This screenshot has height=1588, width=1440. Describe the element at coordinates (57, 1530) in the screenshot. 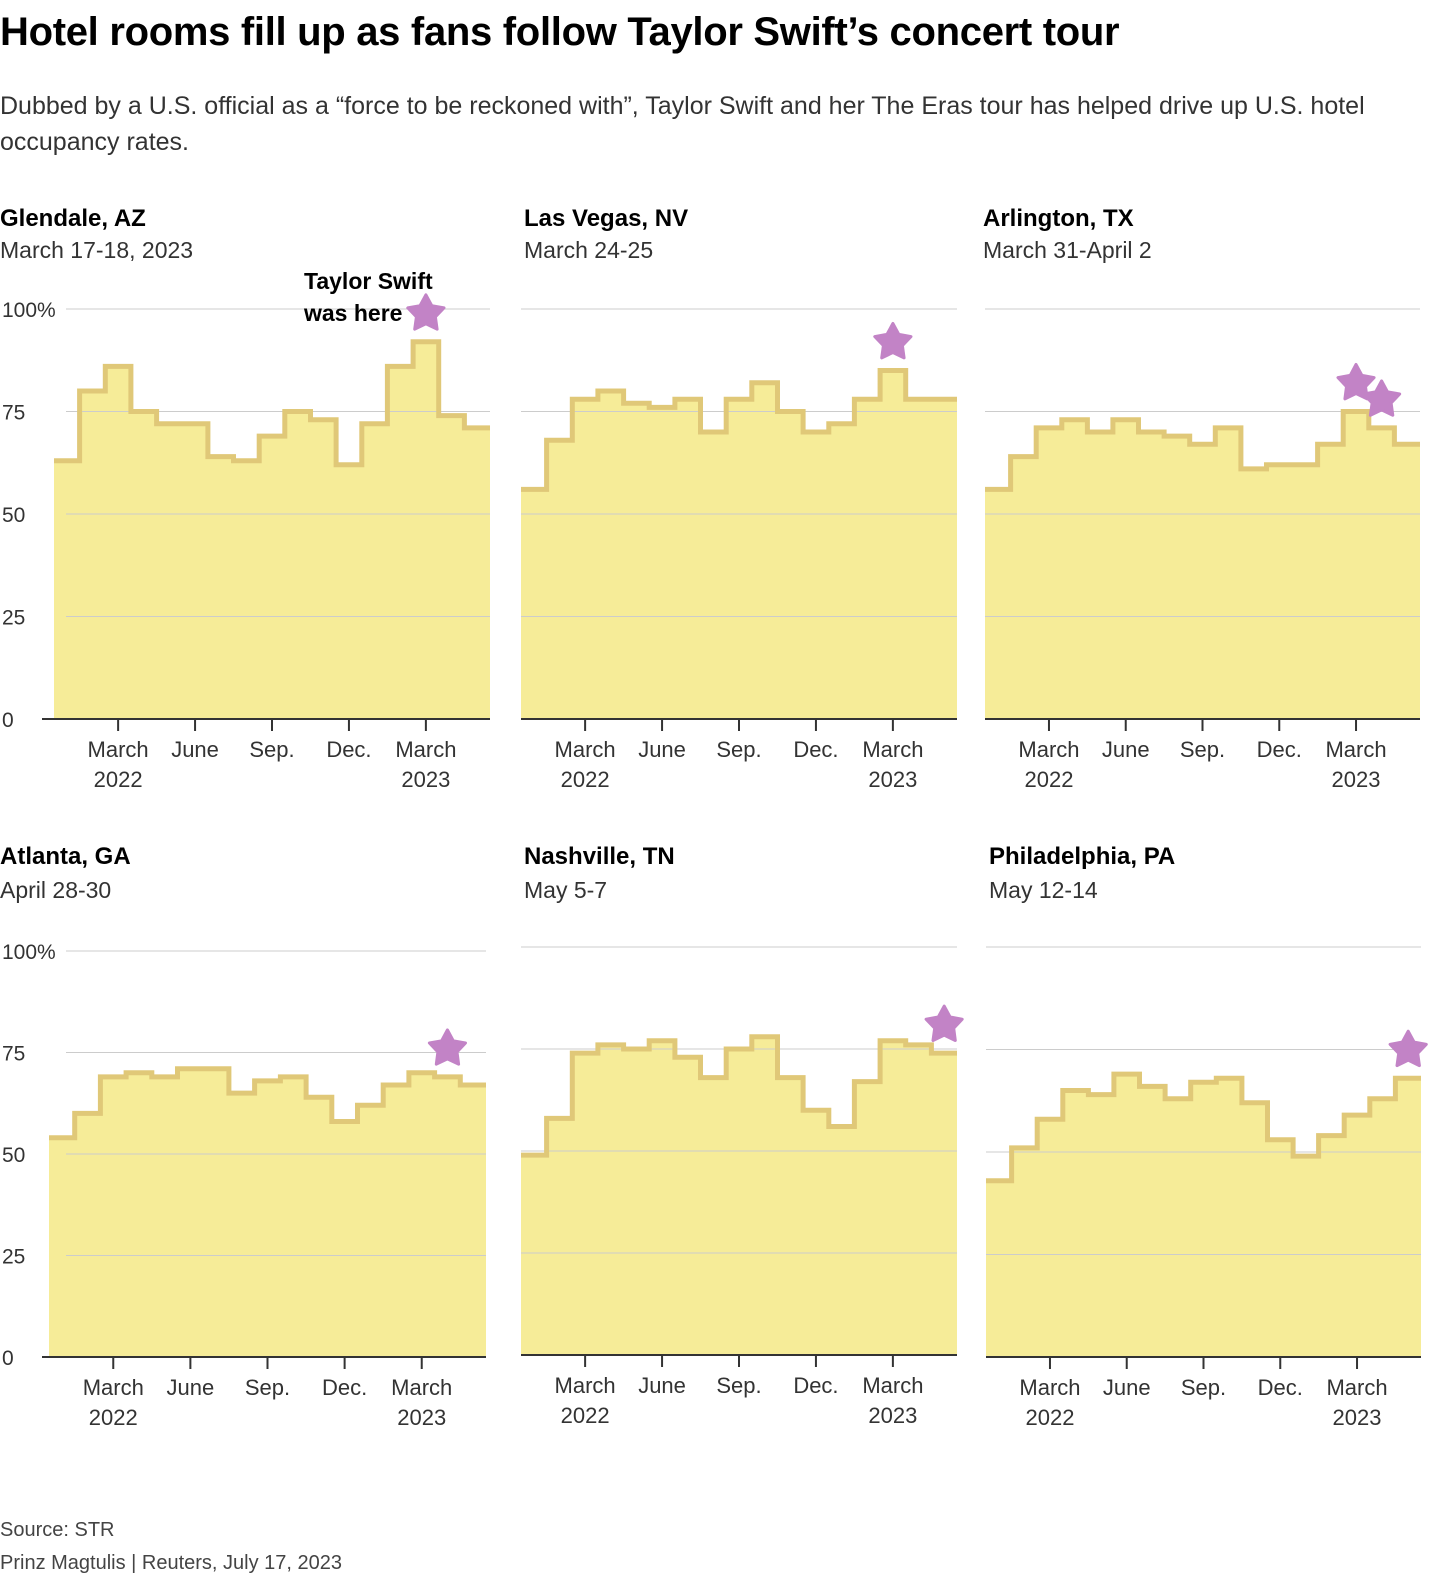

I see `source-note: Source: STR` at that location.